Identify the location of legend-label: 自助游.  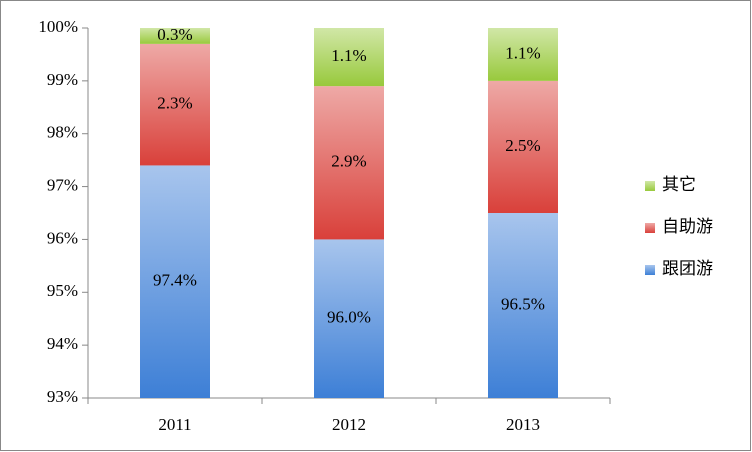
(687, 226).